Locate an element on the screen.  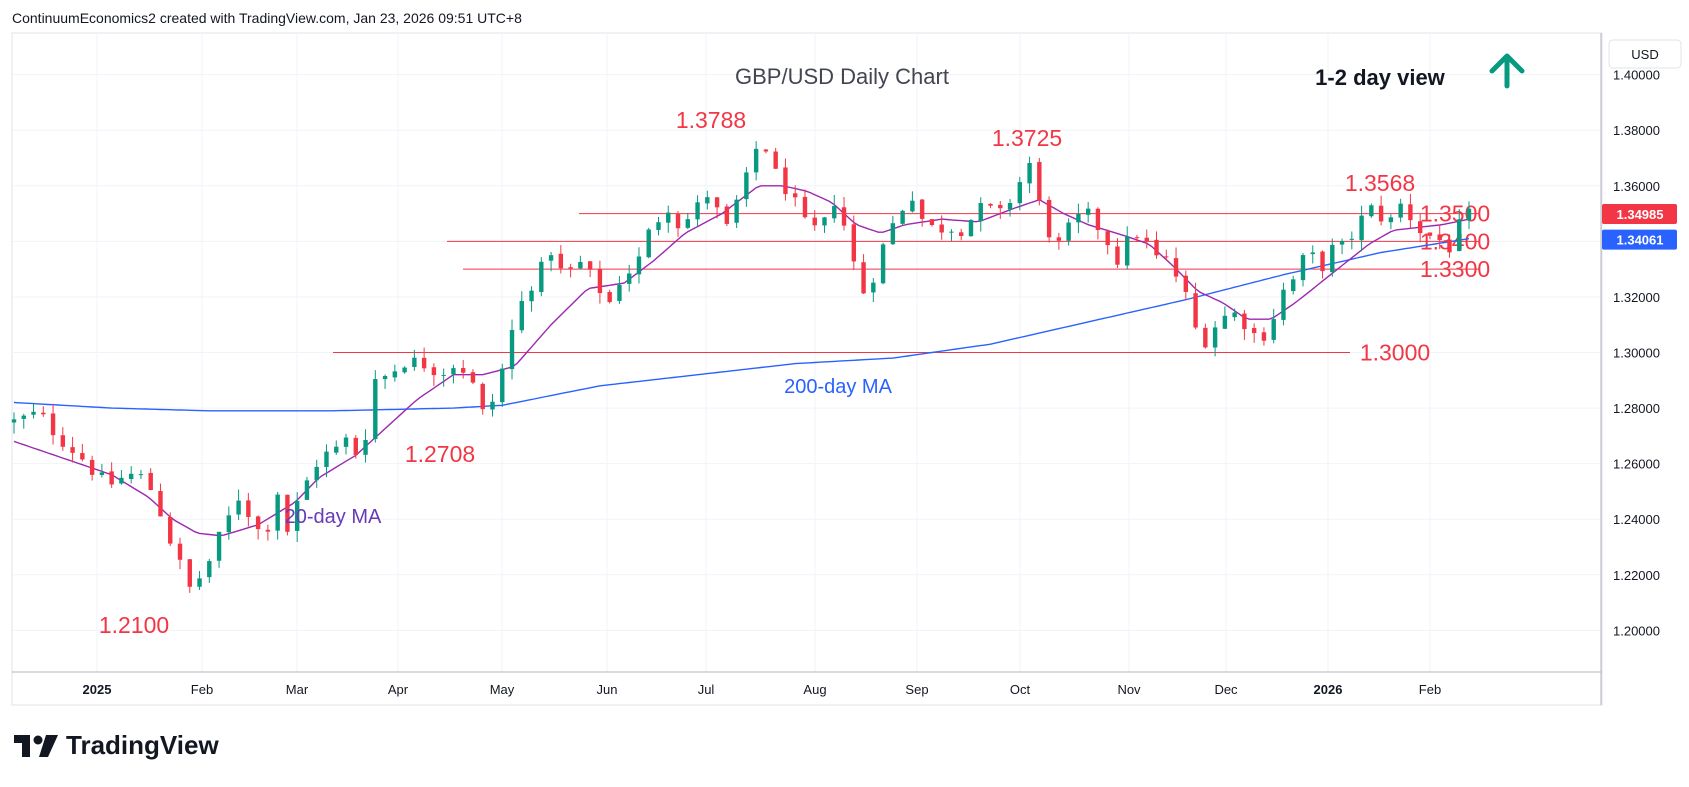
x-tick-label: Sep is located at coordinates (916, 689).